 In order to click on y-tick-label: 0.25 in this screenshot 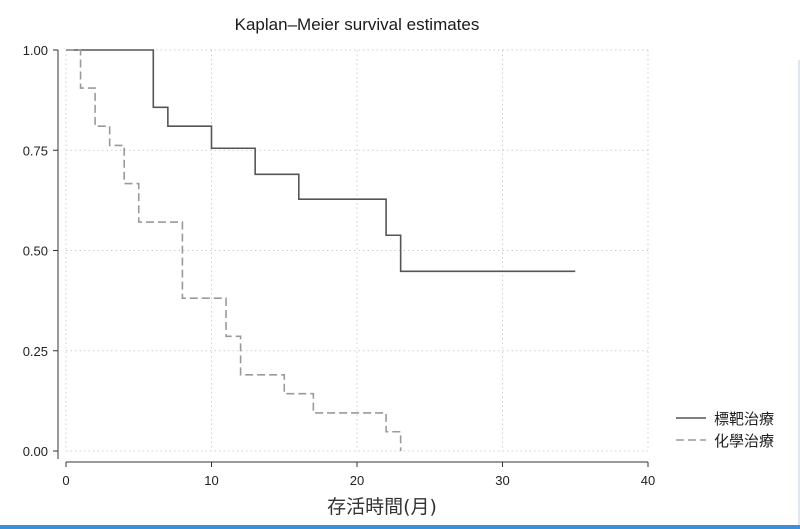, I will do `click(35, 351)`.